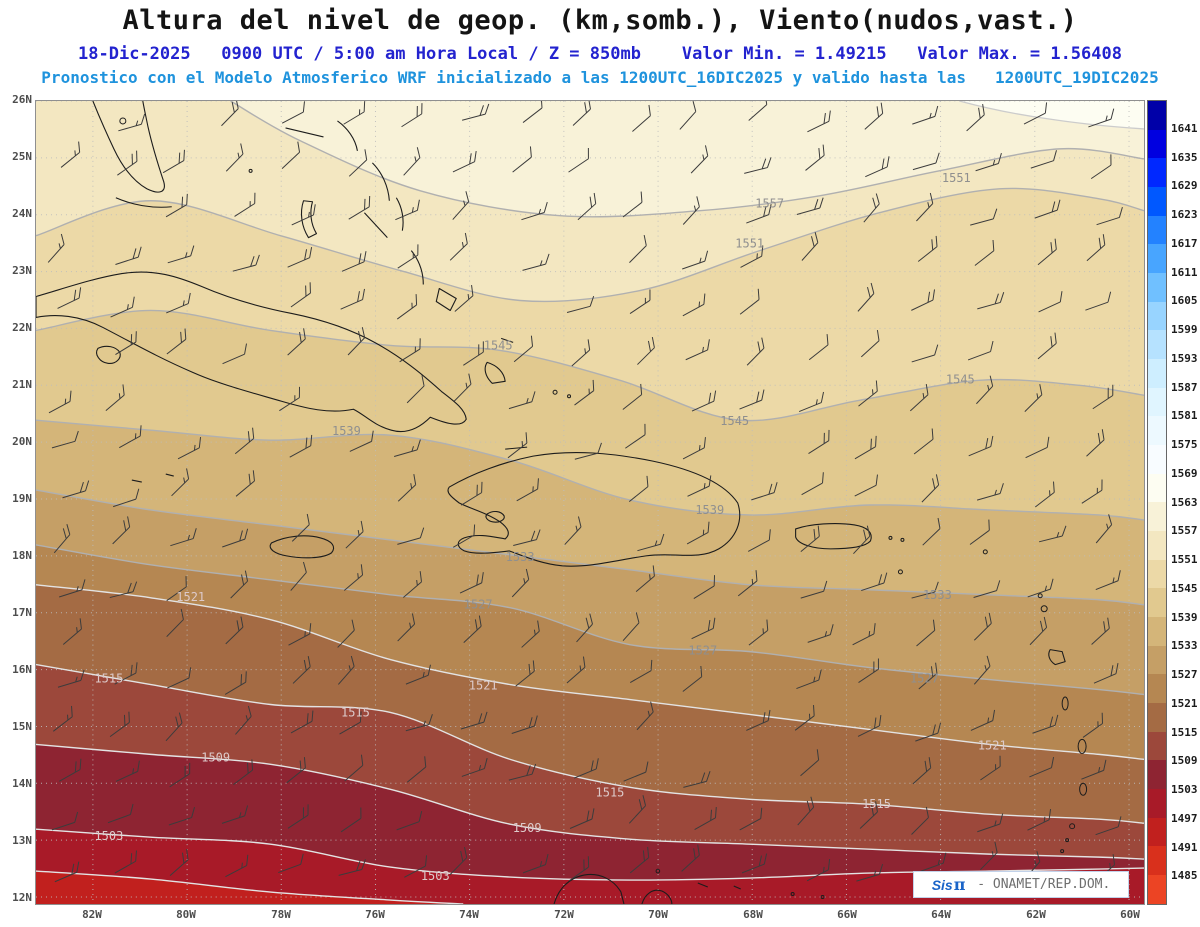  I want to click on lat-tick-label: 13N, so click(22, 840).